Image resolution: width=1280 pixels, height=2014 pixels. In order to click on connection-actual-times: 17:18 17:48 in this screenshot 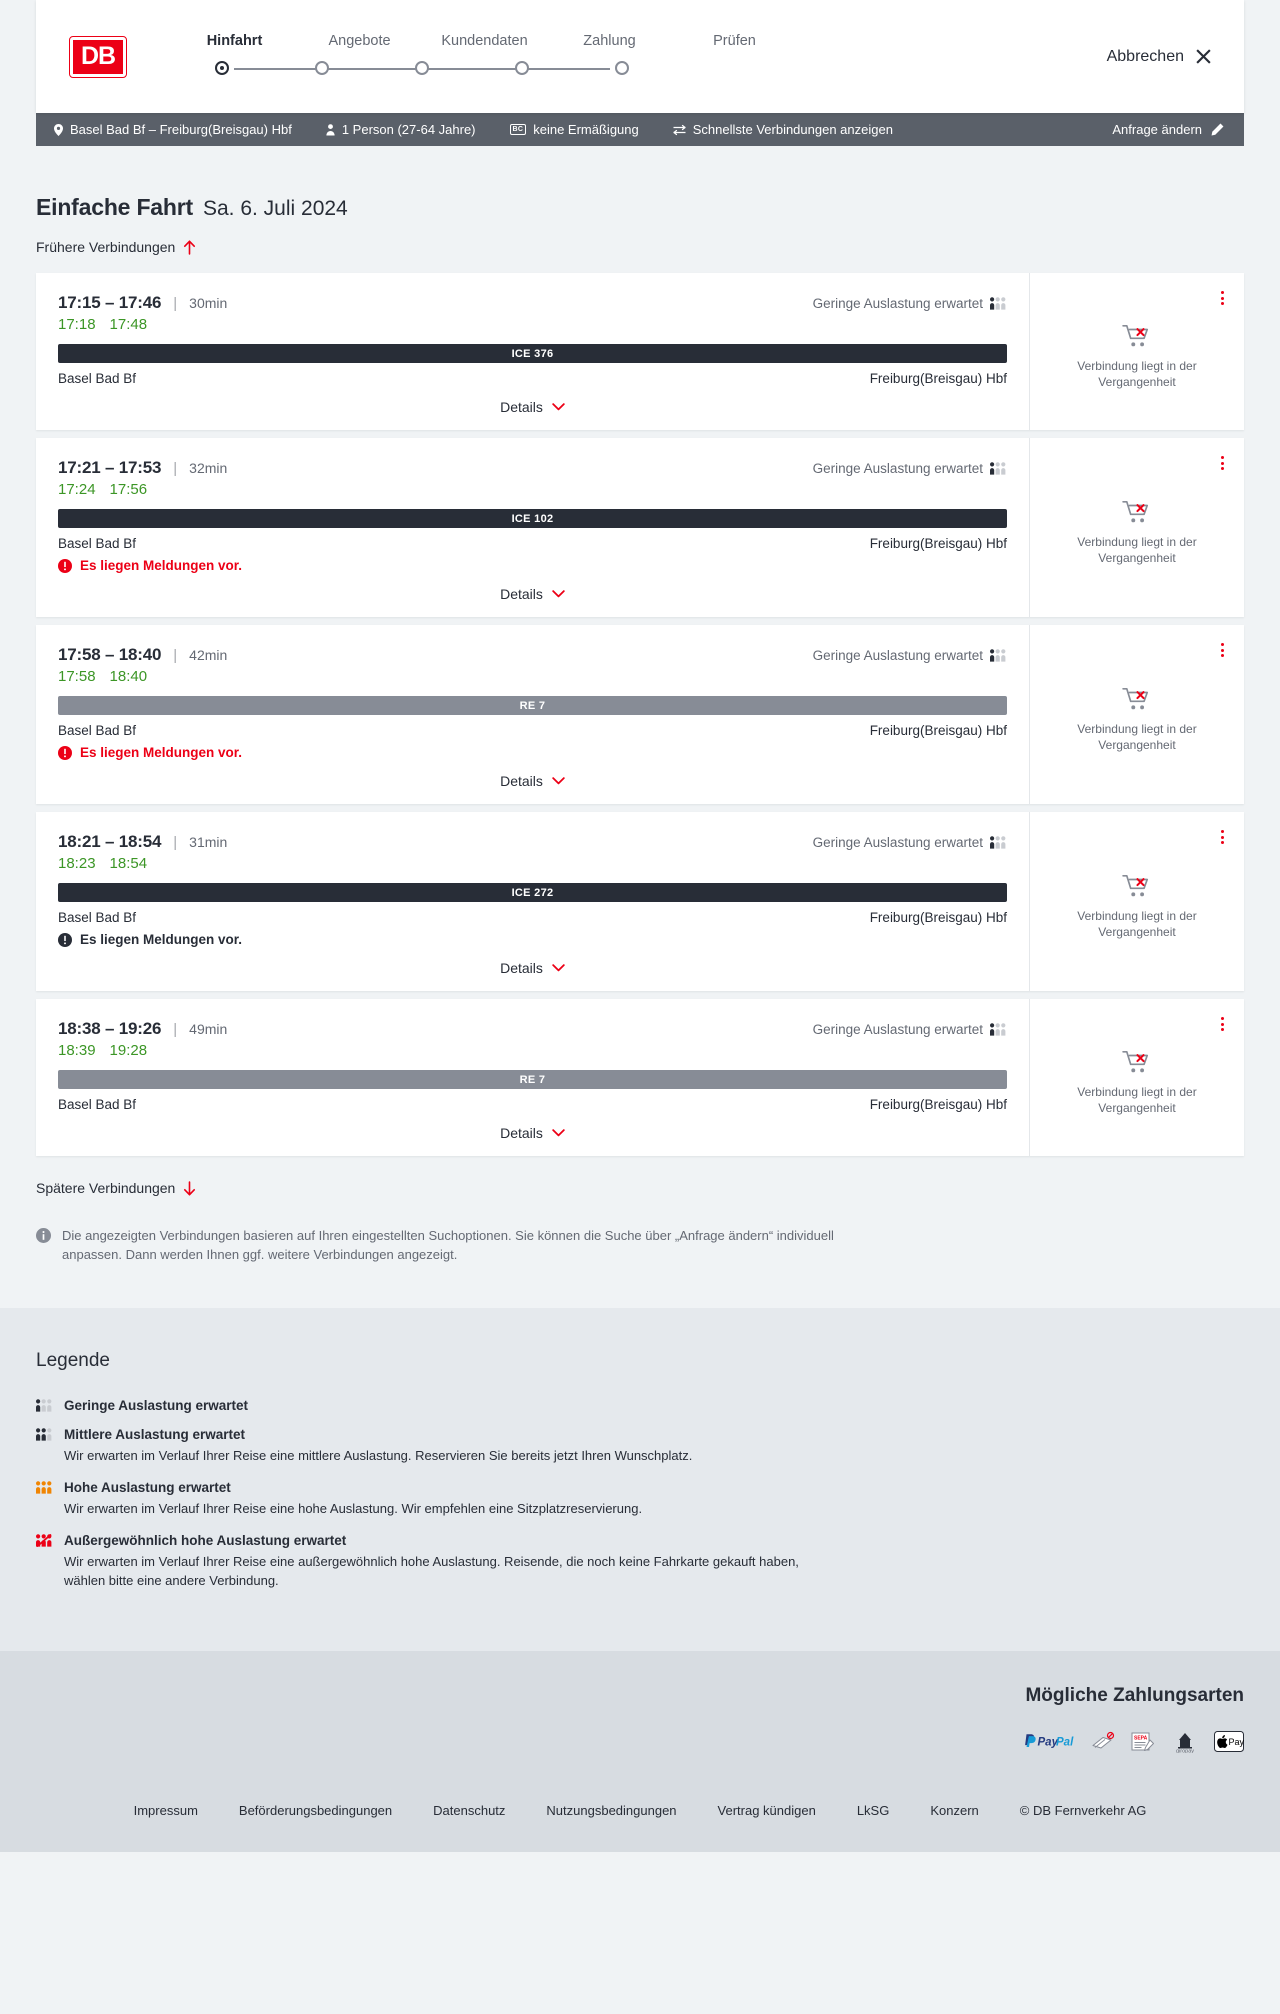, I will do `click(532, 324)`.